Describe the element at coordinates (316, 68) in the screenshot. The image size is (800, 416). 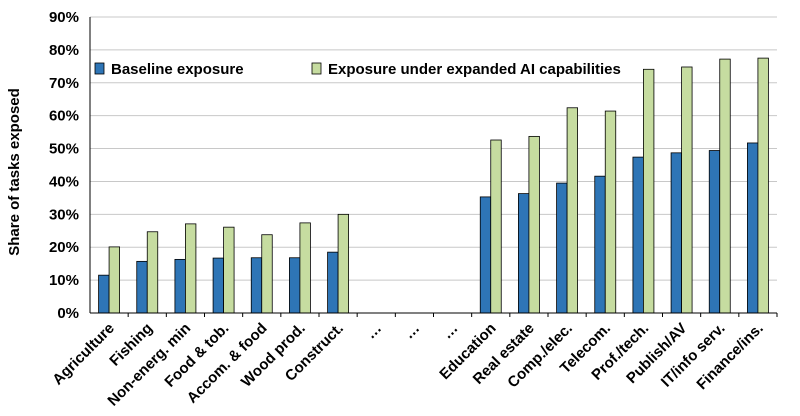
I see `legend-swatch-expanded` at that location.